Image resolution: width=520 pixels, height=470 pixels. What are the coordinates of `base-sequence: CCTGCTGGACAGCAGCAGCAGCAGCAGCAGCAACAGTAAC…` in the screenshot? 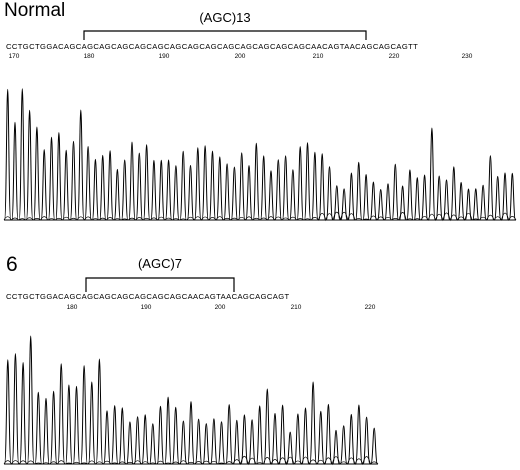 It's located at (148, 296).